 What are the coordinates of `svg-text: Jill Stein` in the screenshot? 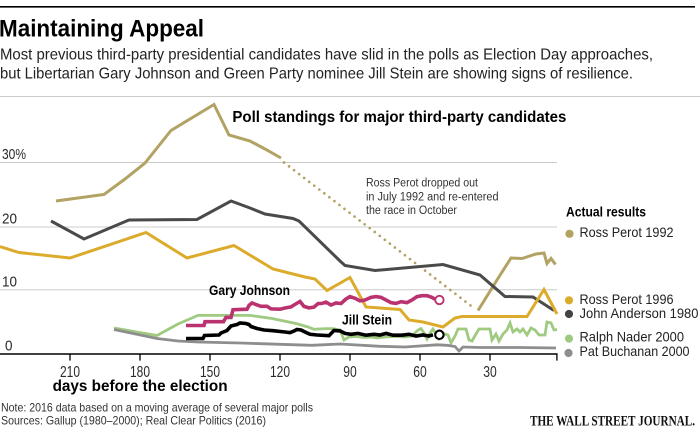 It's located at (367, 320).